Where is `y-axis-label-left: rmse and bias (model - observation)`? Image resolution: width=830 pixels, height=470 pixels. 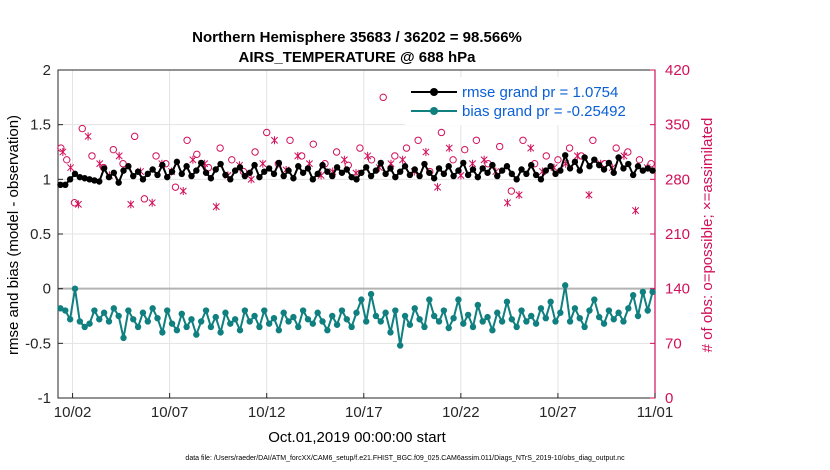
y-axis-label-left: rmse and bias (model - observation) is located at coordinates (13, 235).